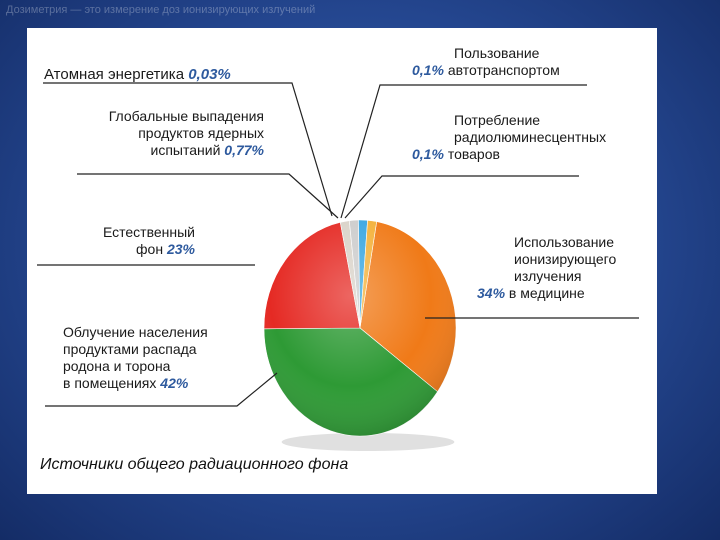 The width and height of the screenshot is (720, 540). What do you see at coordinates (491, 293) in the screenshot?
I see `label-med-value: 34%` at bounding box center [491, 293].